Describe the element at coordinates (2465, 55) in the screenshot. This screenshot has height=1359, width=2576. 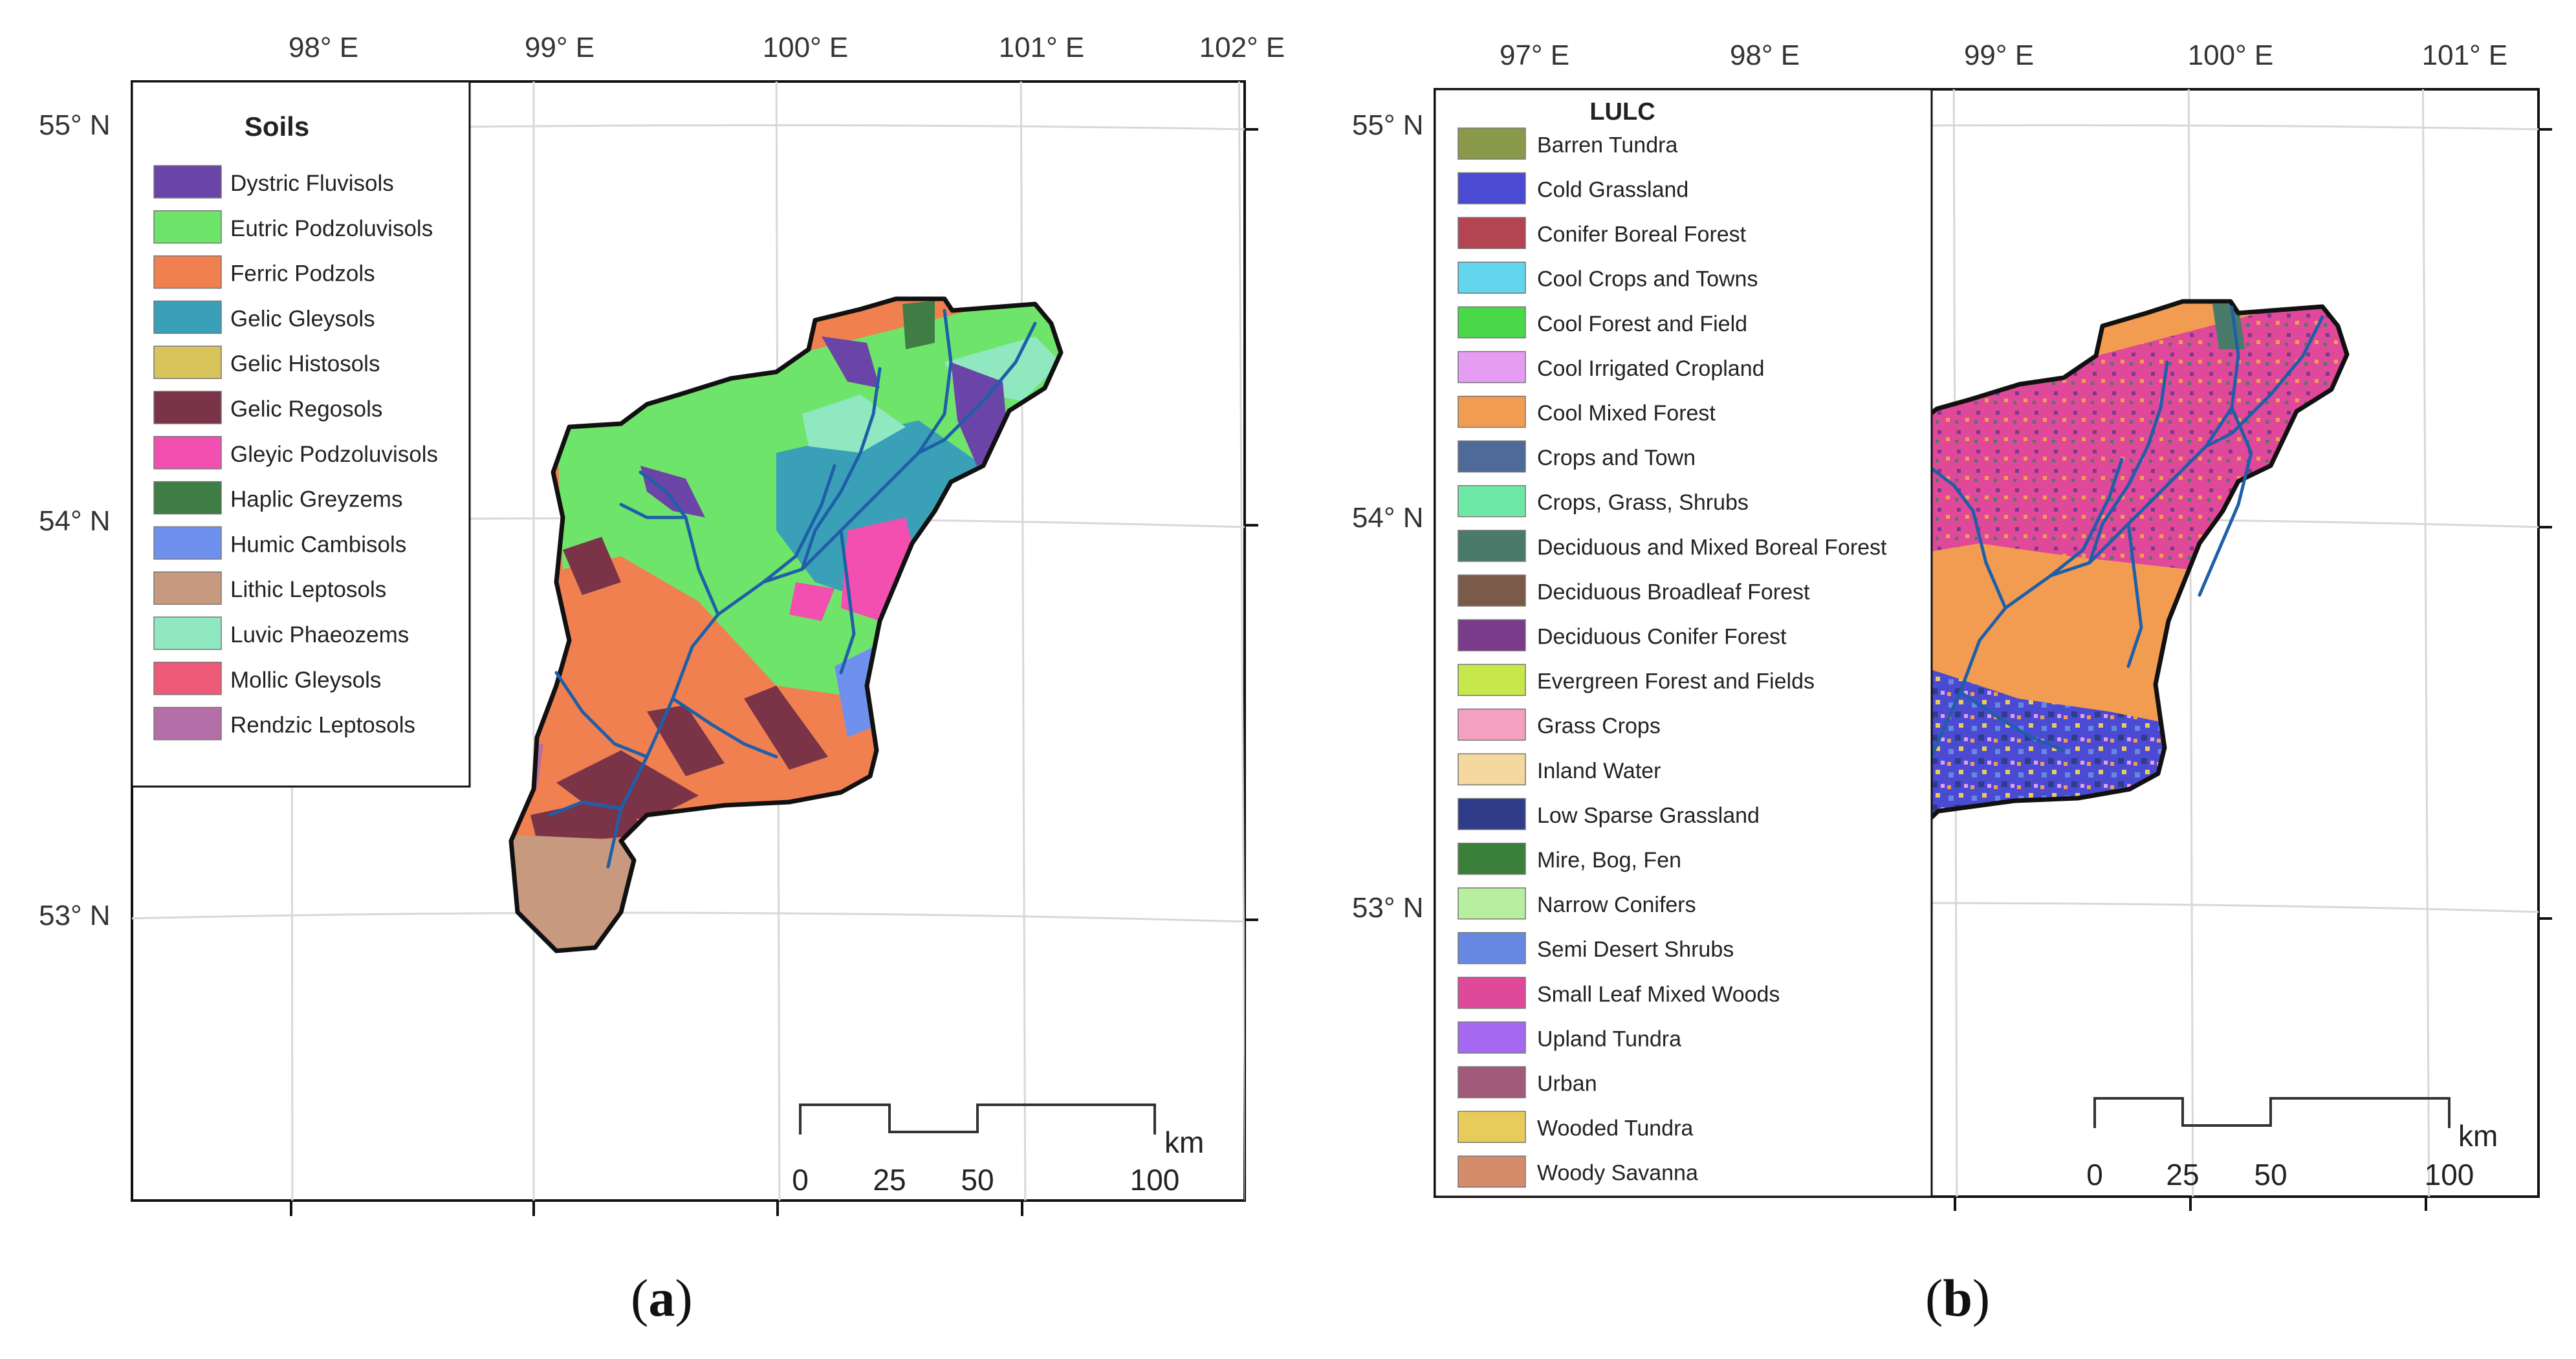
I see `lon-label: 101° E` at that location.